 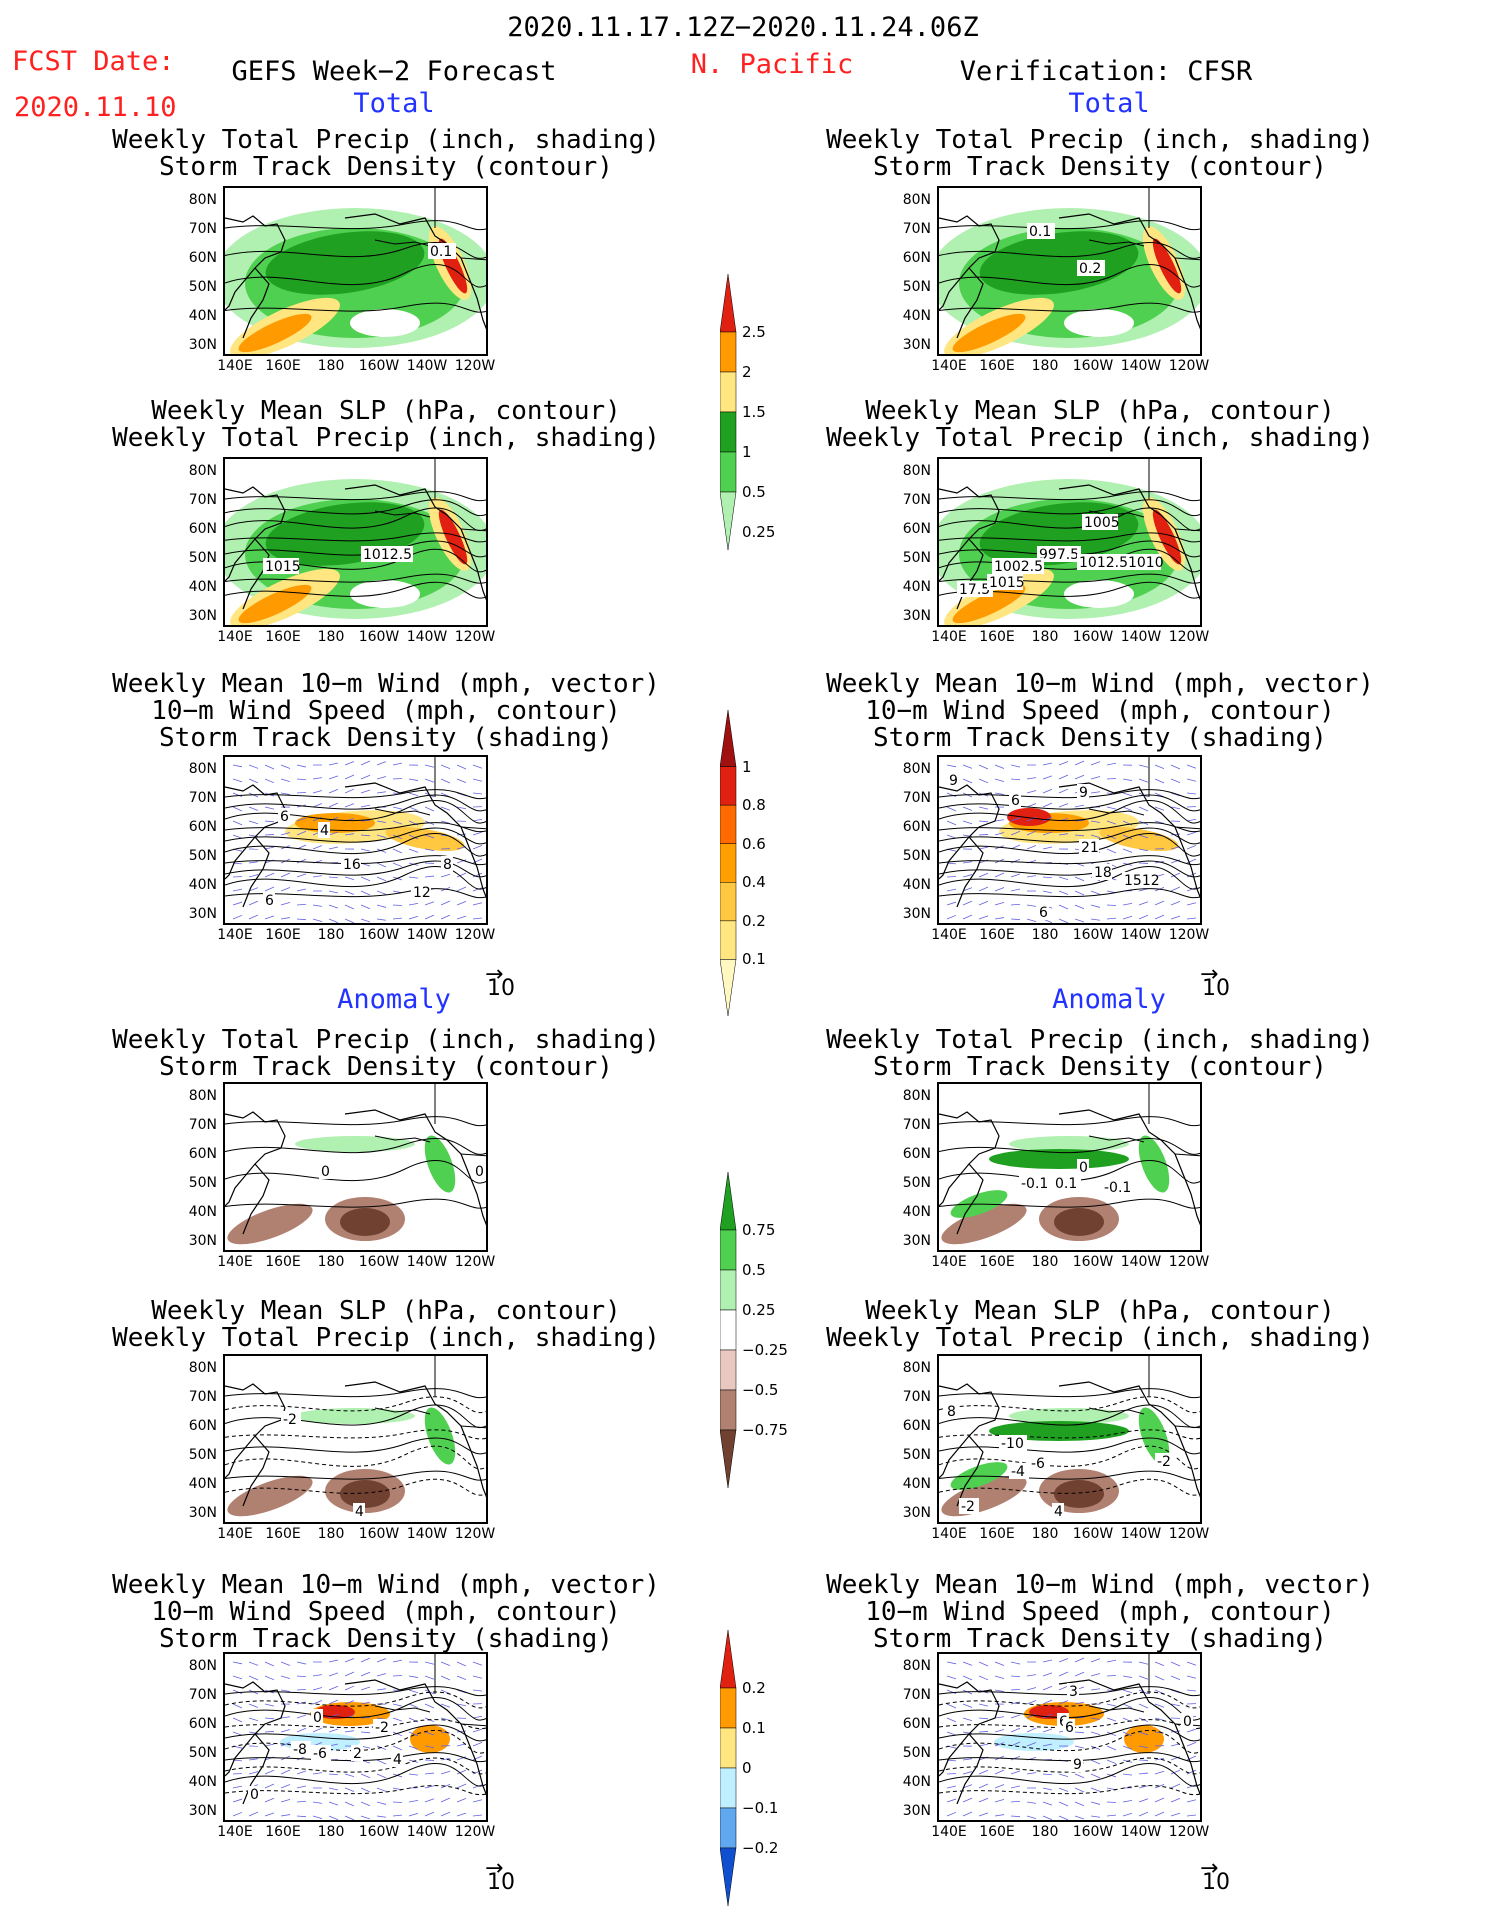 What do you see at coordinates (743, 27) in the screenshot?
I see `period-title: 2020.11.17.12Z−2020.11.24.06Z` at bounding box center [743, 27].